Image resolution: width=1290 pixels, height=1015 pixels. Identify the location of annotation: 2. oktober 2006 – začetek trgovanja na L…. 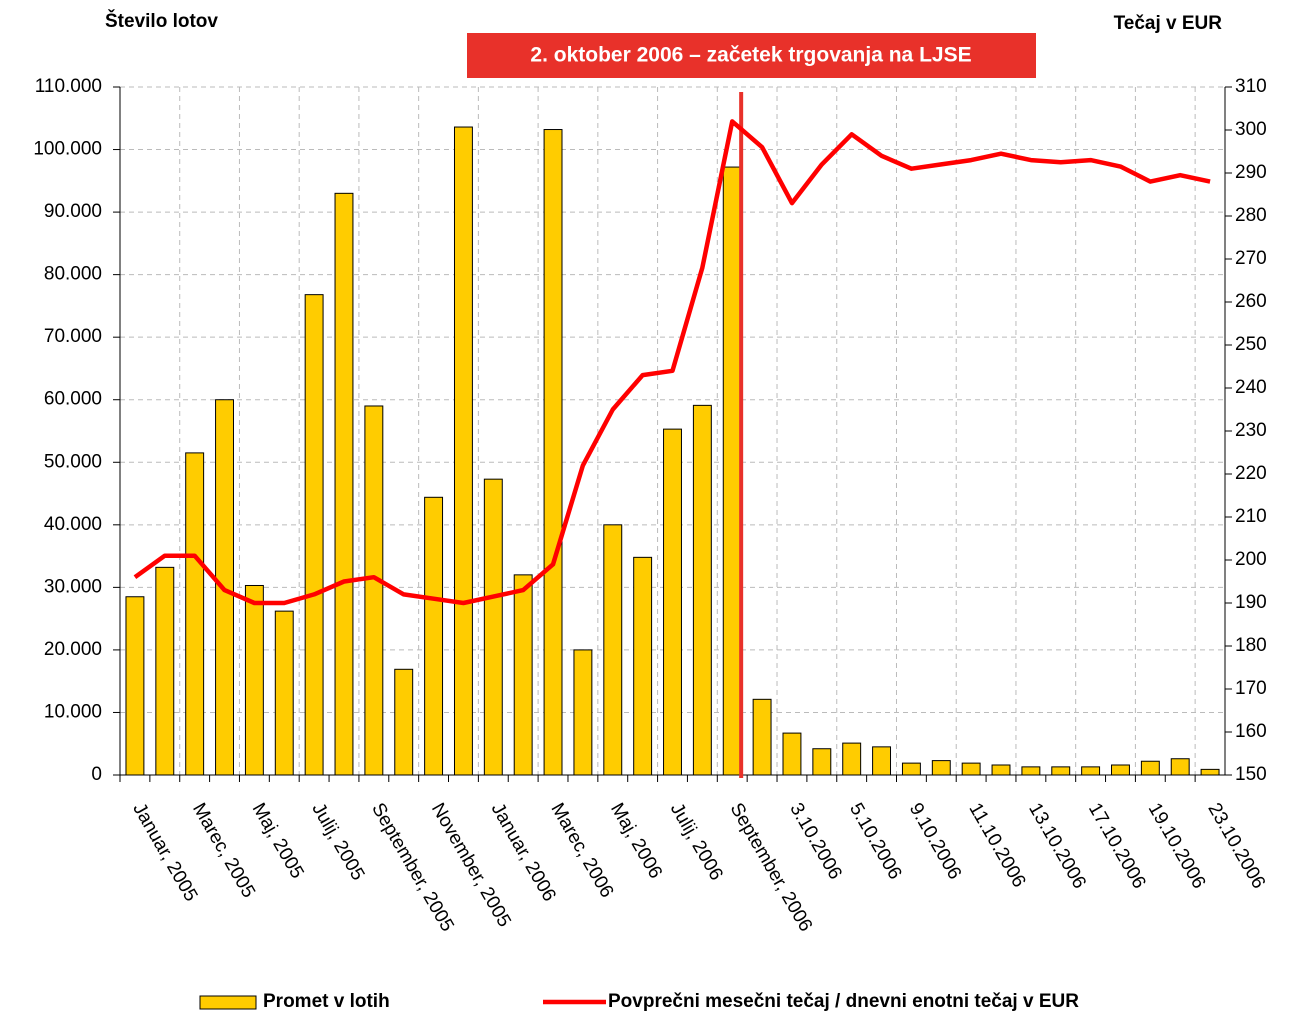
(750, 55).